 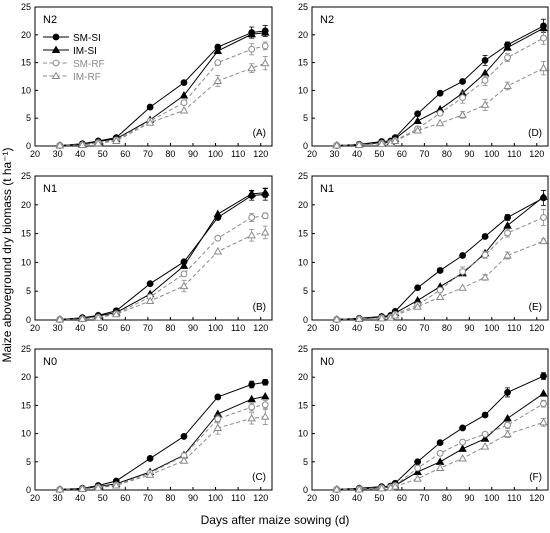 What do you see at coordinates (125, 498) in the screenshot?
I see `x-tick-label: 60` at bounding box center [125, 498].